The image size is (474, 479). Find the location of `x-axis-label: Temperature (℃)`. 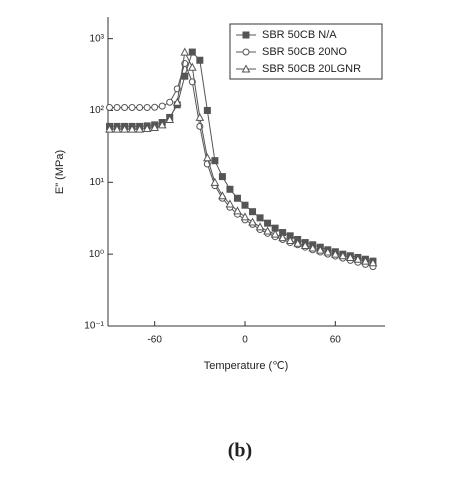

x-axis-label: Temperature (℃) is located at coordinates (246, 366).